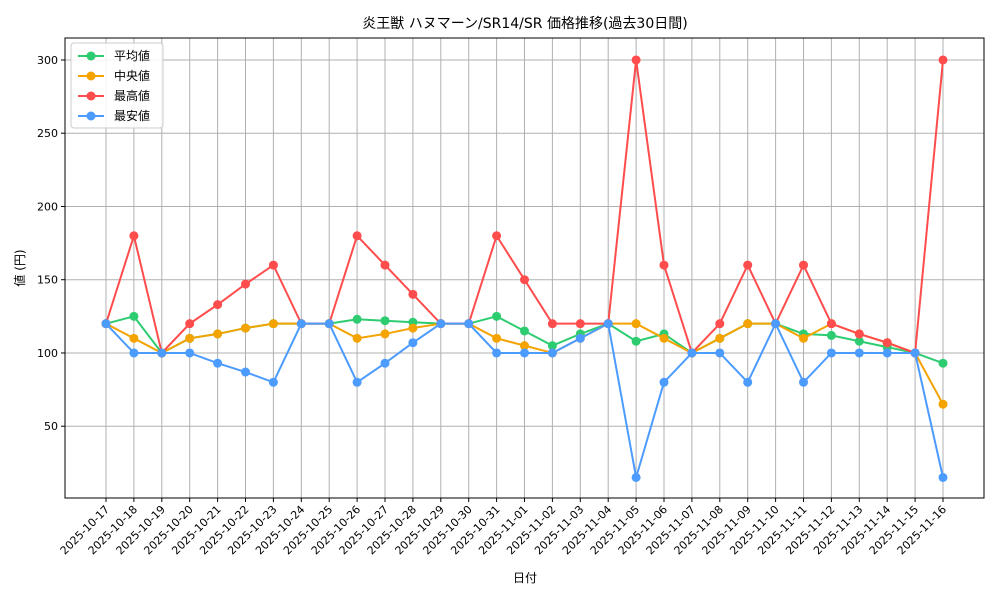 Image resolution: width=1000 pixels, height=604 pixels. Describe the element at coordinates (19, 267) in the screenshot. I see `y-axis-label: 値 (円)` at that location.